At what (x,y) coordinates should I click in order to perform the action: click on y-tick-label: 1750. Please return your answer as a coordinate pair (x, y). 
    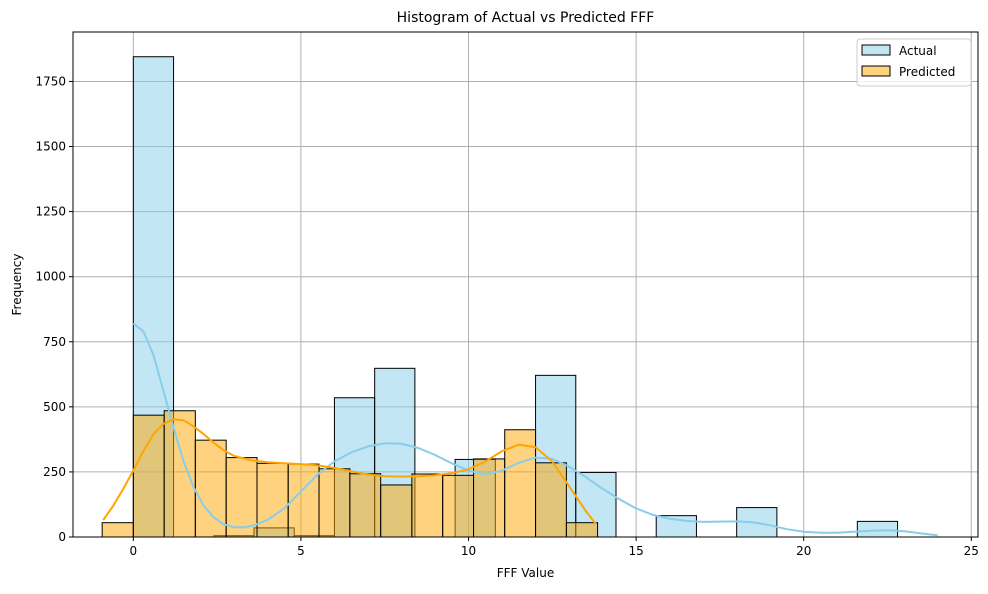
    Looking at the image, I should click on (50, 81).